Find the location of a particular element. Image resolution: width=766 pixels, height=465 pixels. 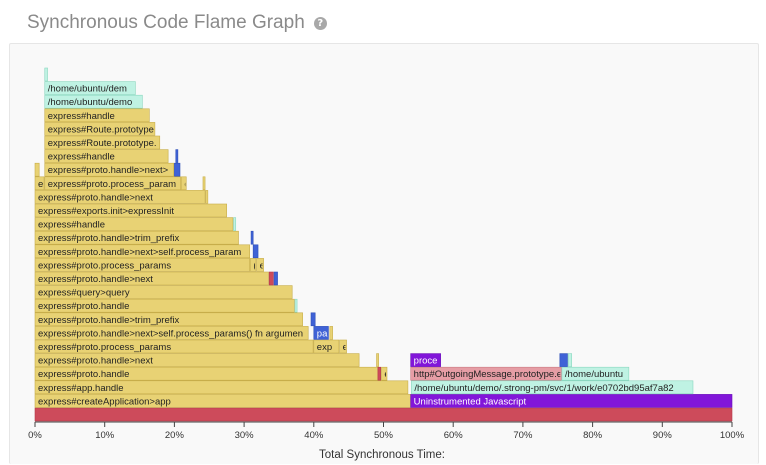

flame-frame: express#Route.prototype. is located at coordinates (102, 142).